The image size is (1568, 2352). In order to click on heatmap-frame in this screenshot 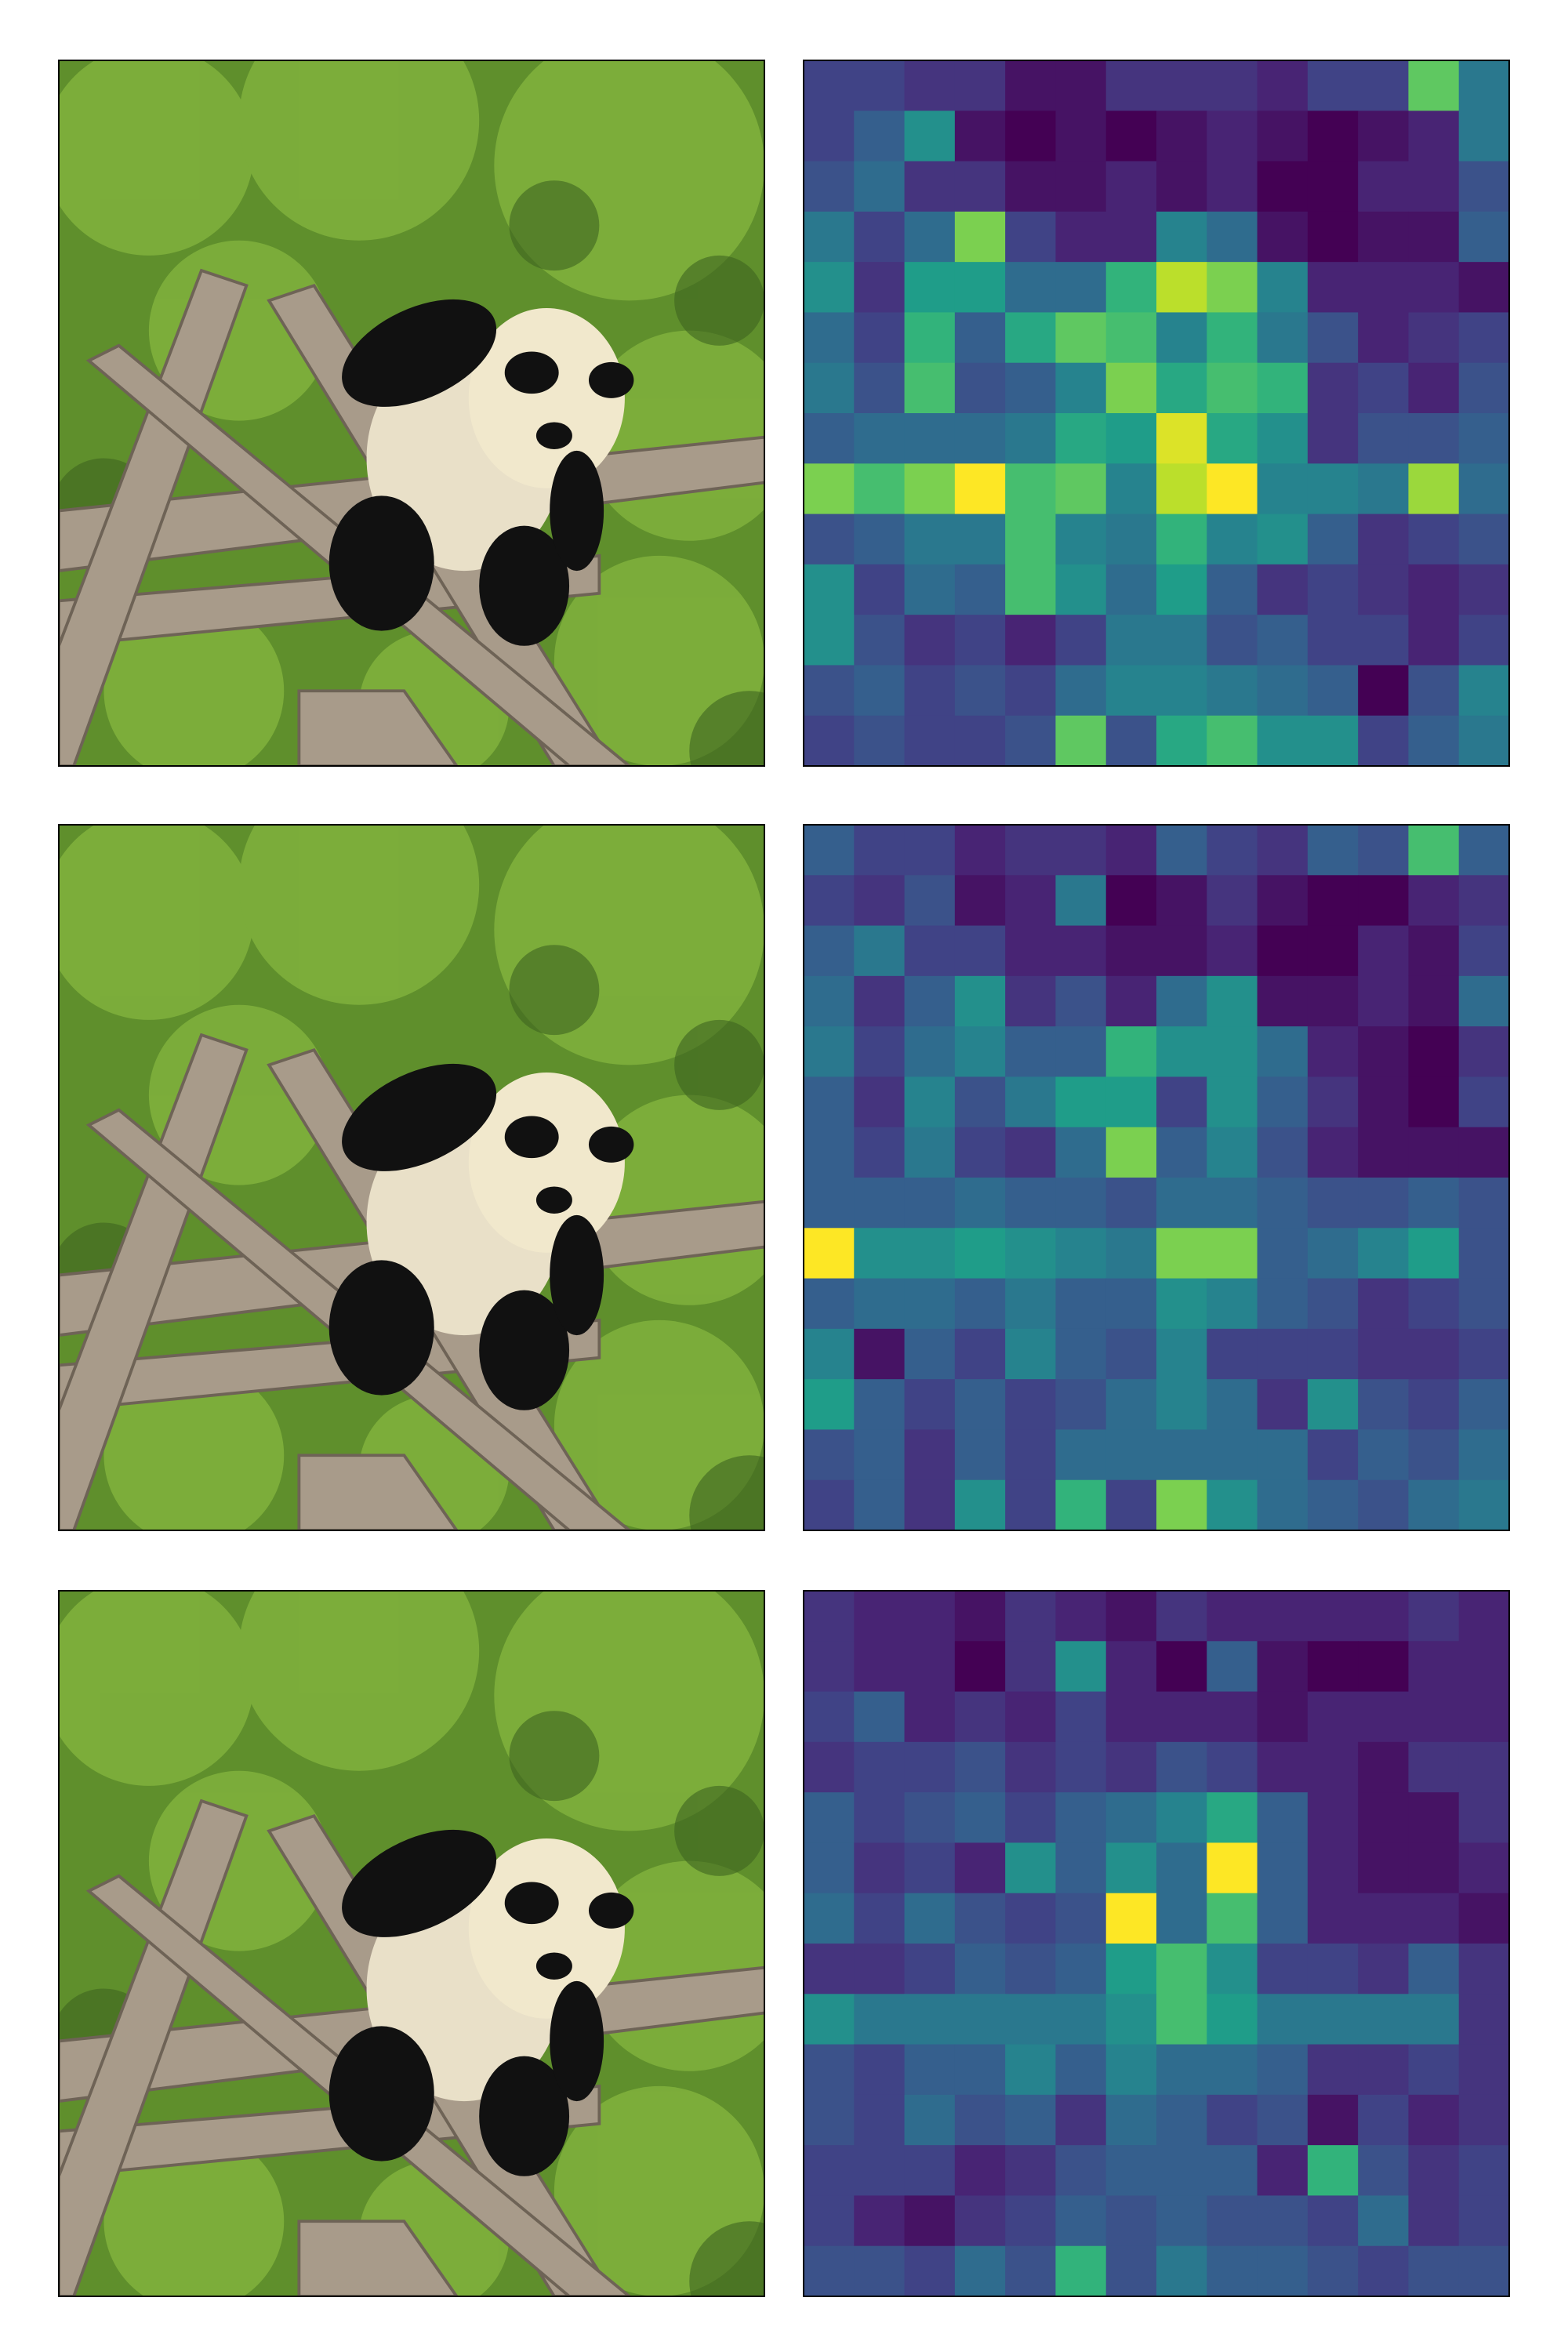, I will do `click(1156, 1943)`.